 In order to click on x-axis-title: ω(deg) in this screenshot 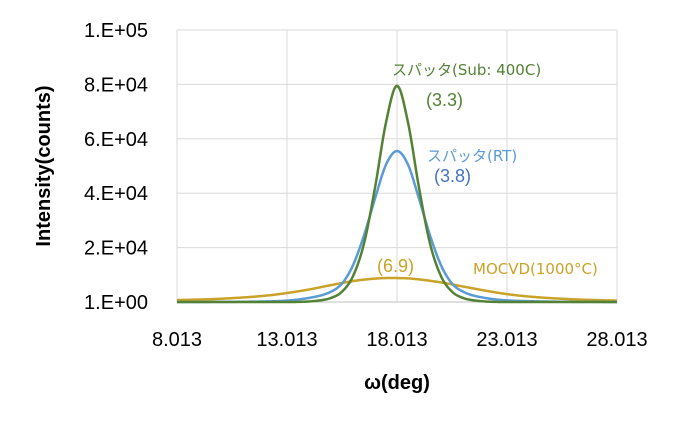, I will do `click(397, 383)`.